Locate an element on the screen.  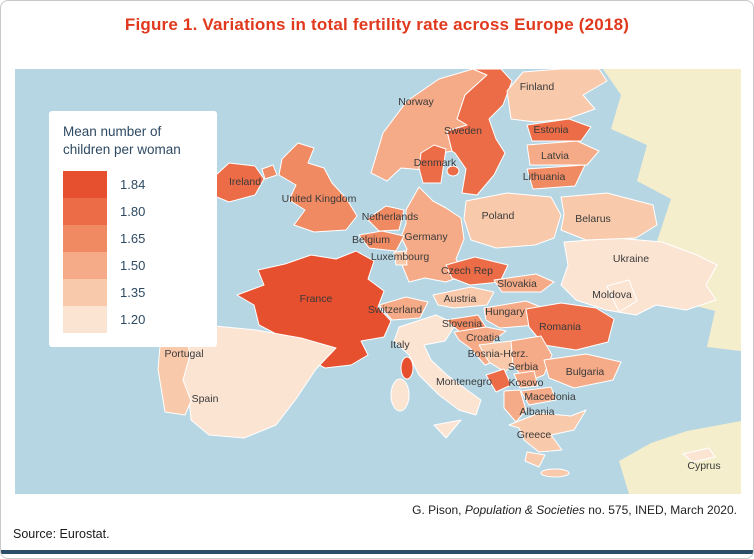
label-romania: Romania is located at coordinates (560, 327).